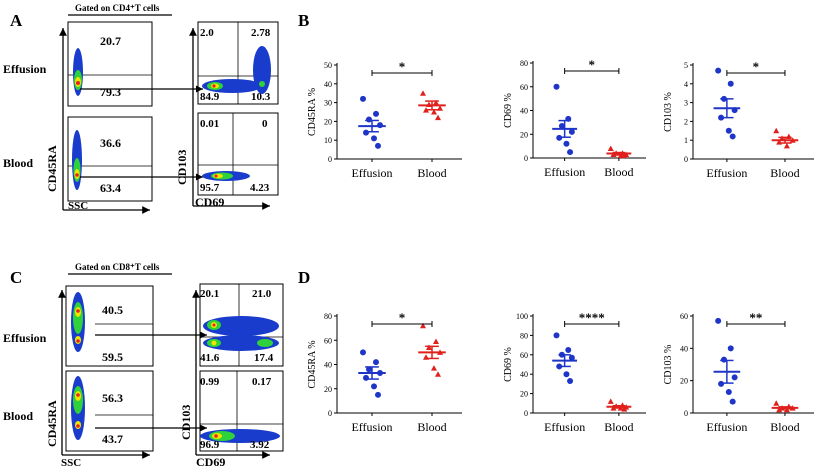 This screenshot has width=825, height=471. What do you see at coordinates (112, 310) in the screenshot?
I see `gate-pct-c-effusion-top: 40.5` at bounding box center [112, 310].